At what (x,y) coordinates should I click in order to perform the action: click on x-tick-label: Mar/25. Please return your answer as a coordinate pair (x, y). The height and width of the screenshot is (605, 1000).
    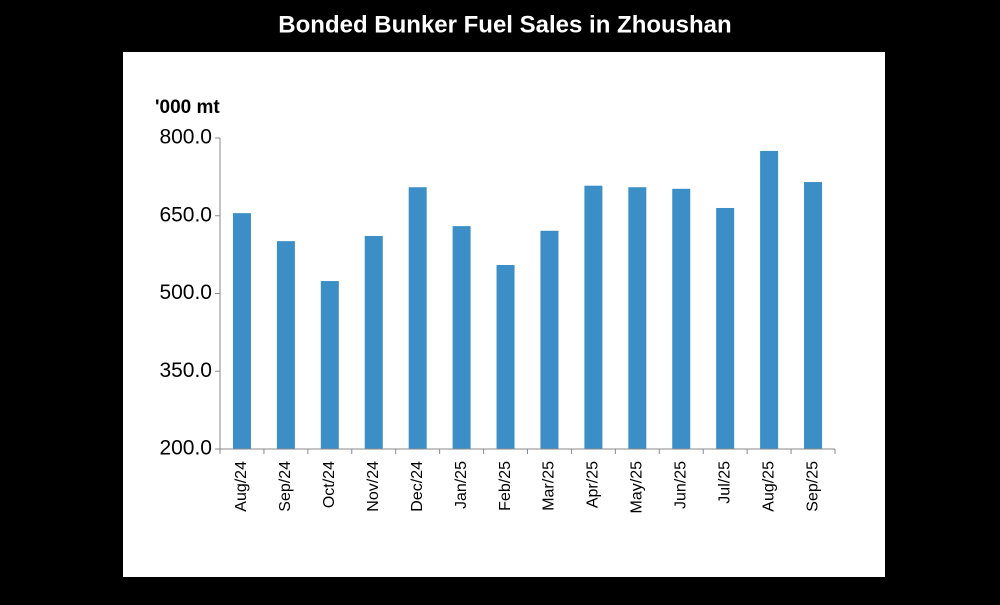
    Looking at the image, I should click on (549, 486).